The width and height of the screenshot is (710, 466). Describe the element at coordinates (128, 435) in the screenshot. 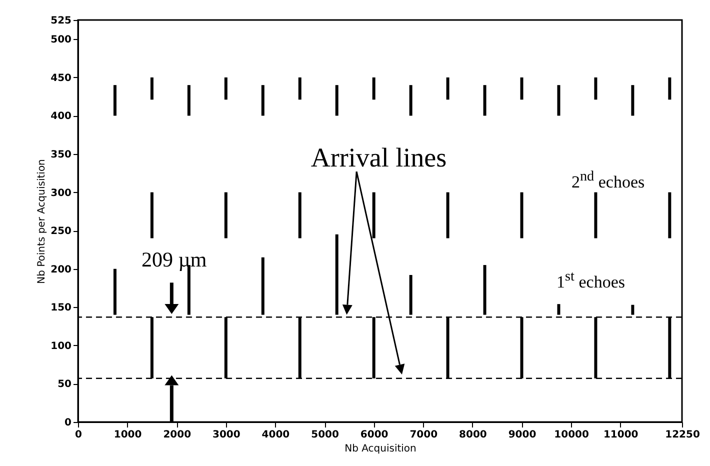

I see `x-tick-label: 1000` at that location.